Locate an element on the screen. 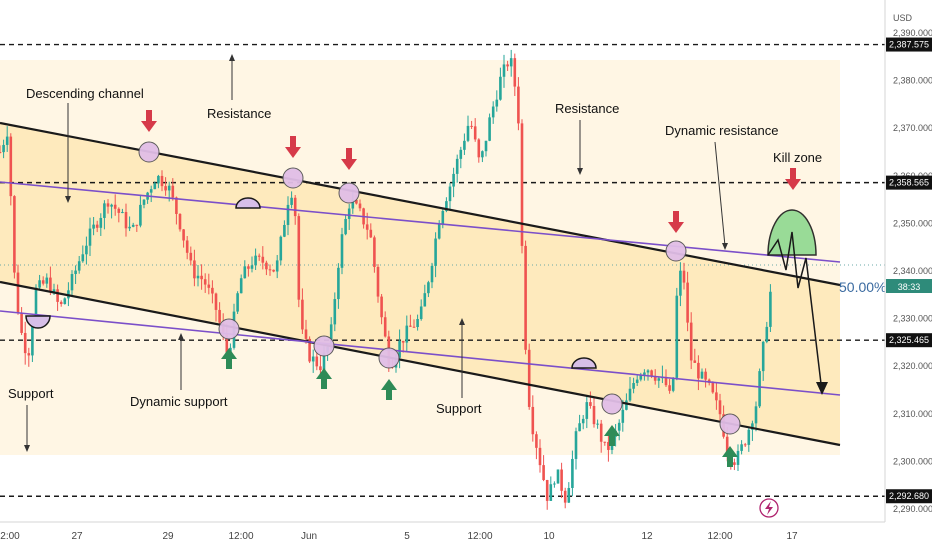 The width and height of the screenshot is (932, 555). time-axis is located at coordinates (466, 536).